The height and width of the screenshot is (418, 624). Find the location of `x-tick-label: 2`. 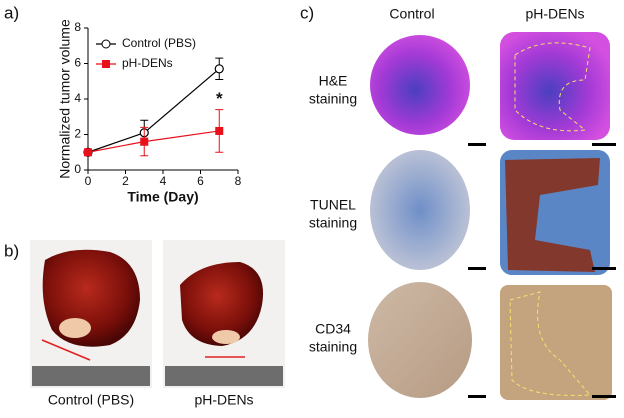

x-tick-label: 2 is located at coordinates (125, 181).